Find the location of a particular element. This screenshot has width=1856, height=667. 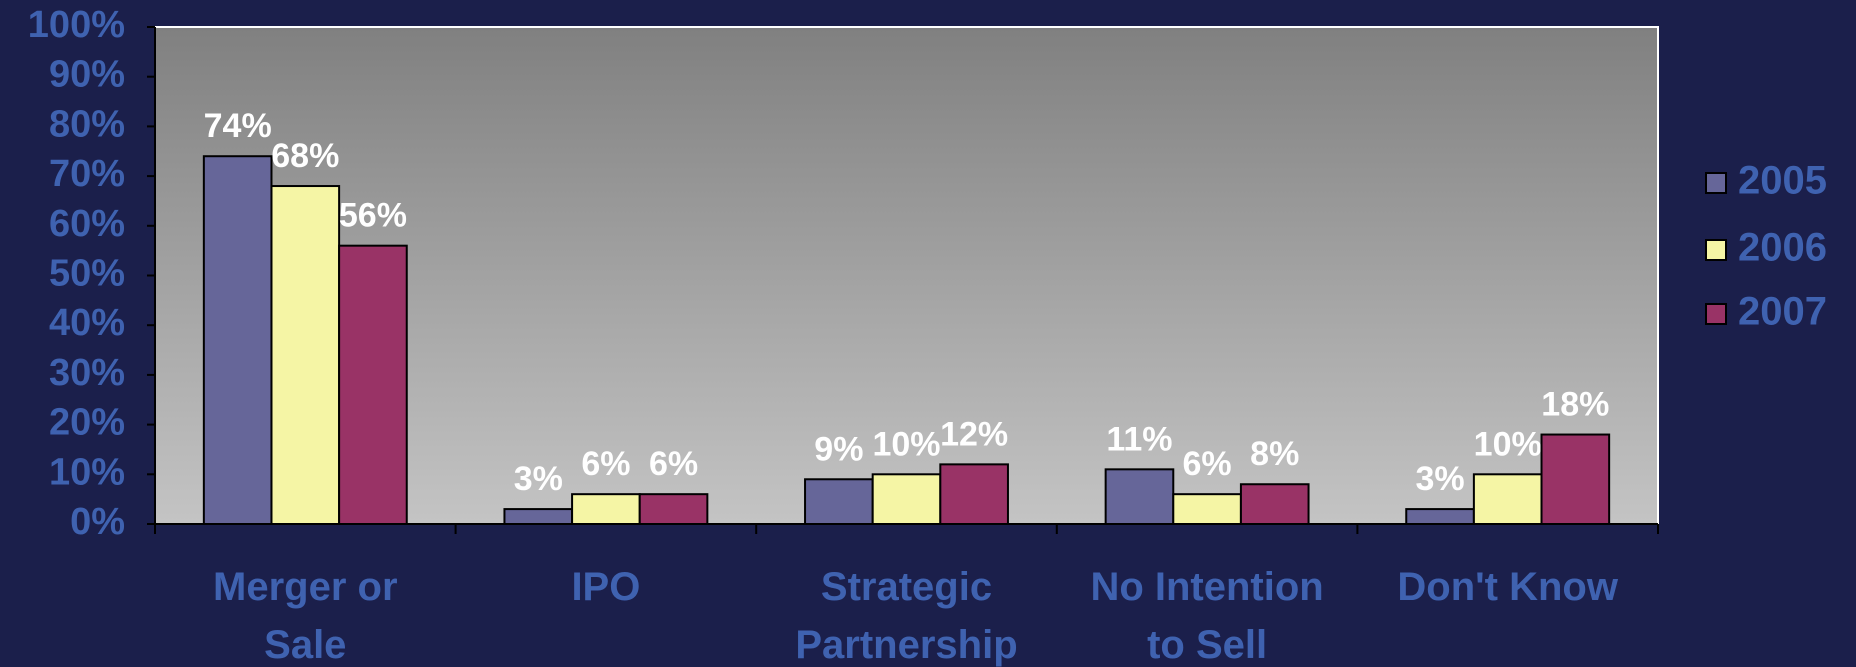

data-label: 12% is located at coordinates (974, 434).